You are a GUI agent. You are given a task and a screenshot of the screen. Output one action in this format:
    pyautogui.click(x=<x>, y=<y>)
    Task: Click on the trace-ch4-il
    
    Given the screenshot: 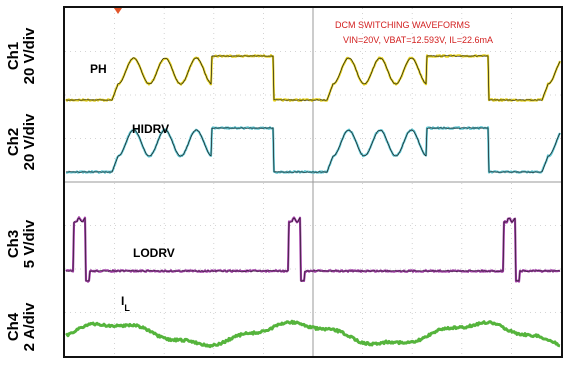 What is the action you would take?
    pyautogui.click(x=313, y=334)
    